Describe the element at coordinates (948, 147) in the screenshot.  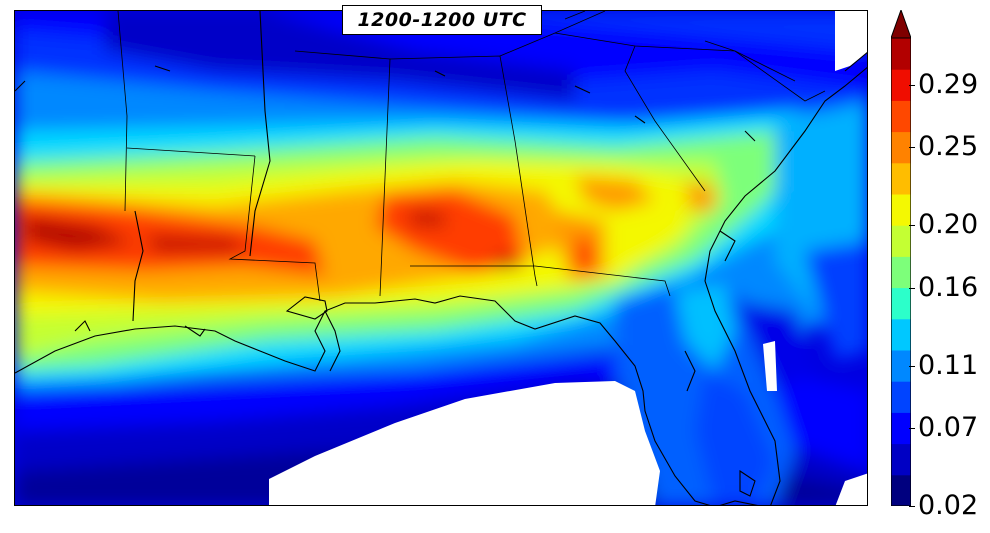
I see `colorbar-tick-label: 0.25` at that location.